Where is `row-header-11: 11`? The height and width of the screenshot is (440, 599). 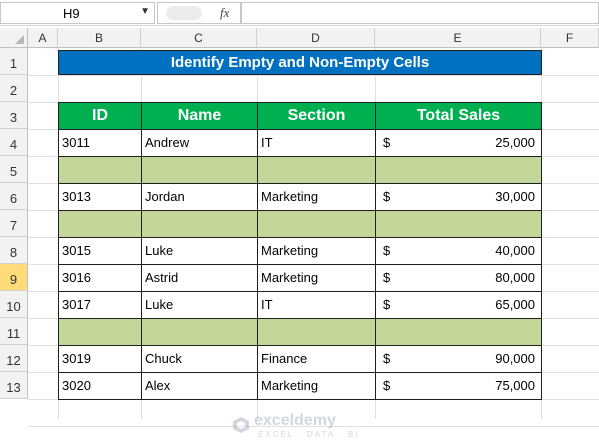 row-header-11: 11 is located at coordinates (14, 331).